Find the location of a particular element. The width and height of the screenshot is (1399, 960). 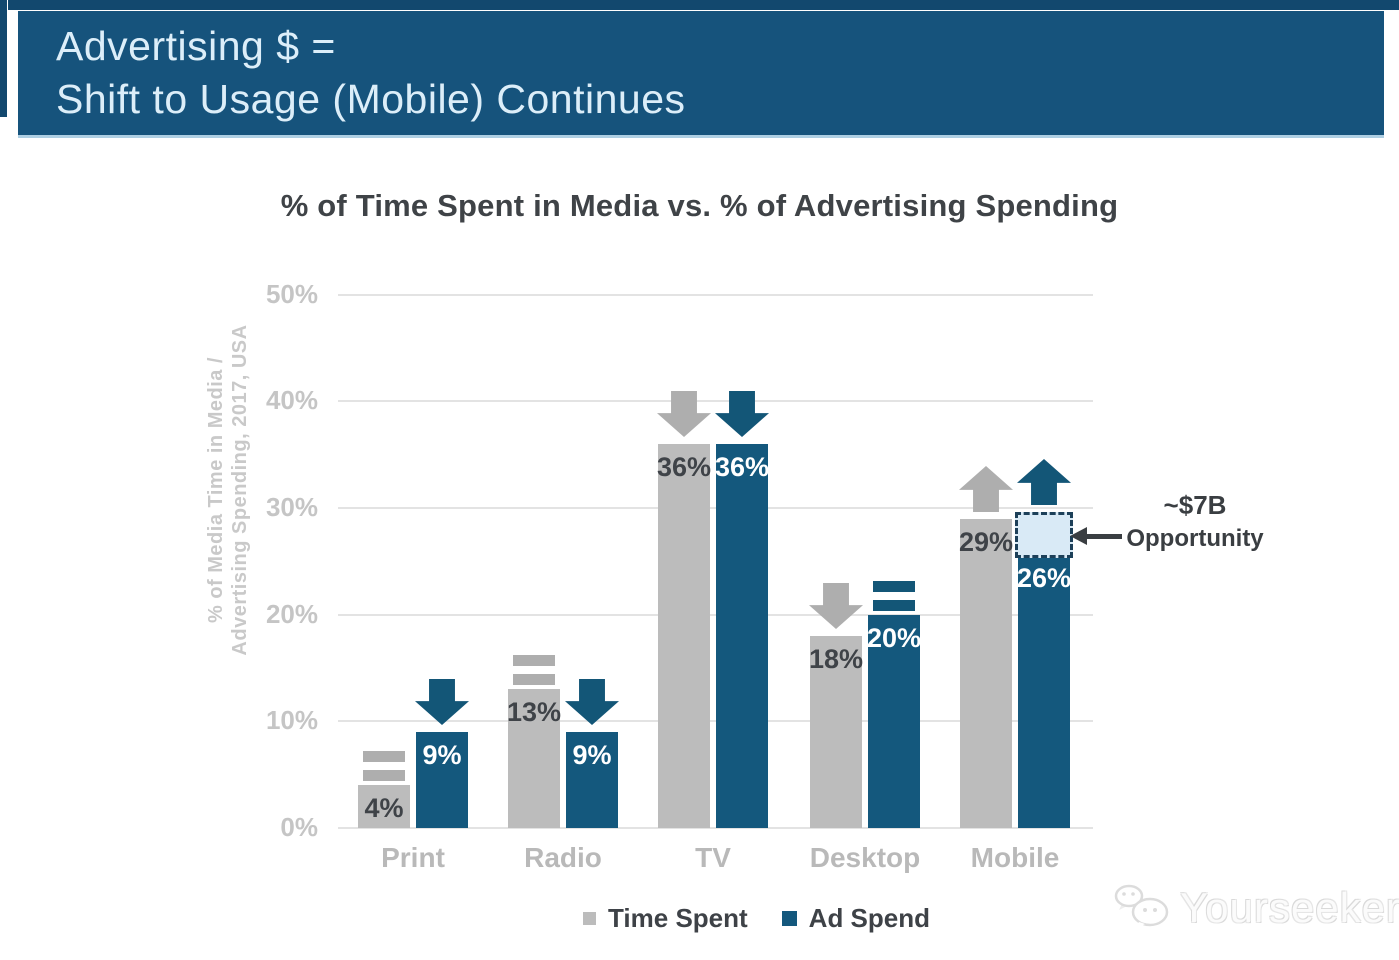

bar-desktop-ad-spend is located at coordinates (894, 721).